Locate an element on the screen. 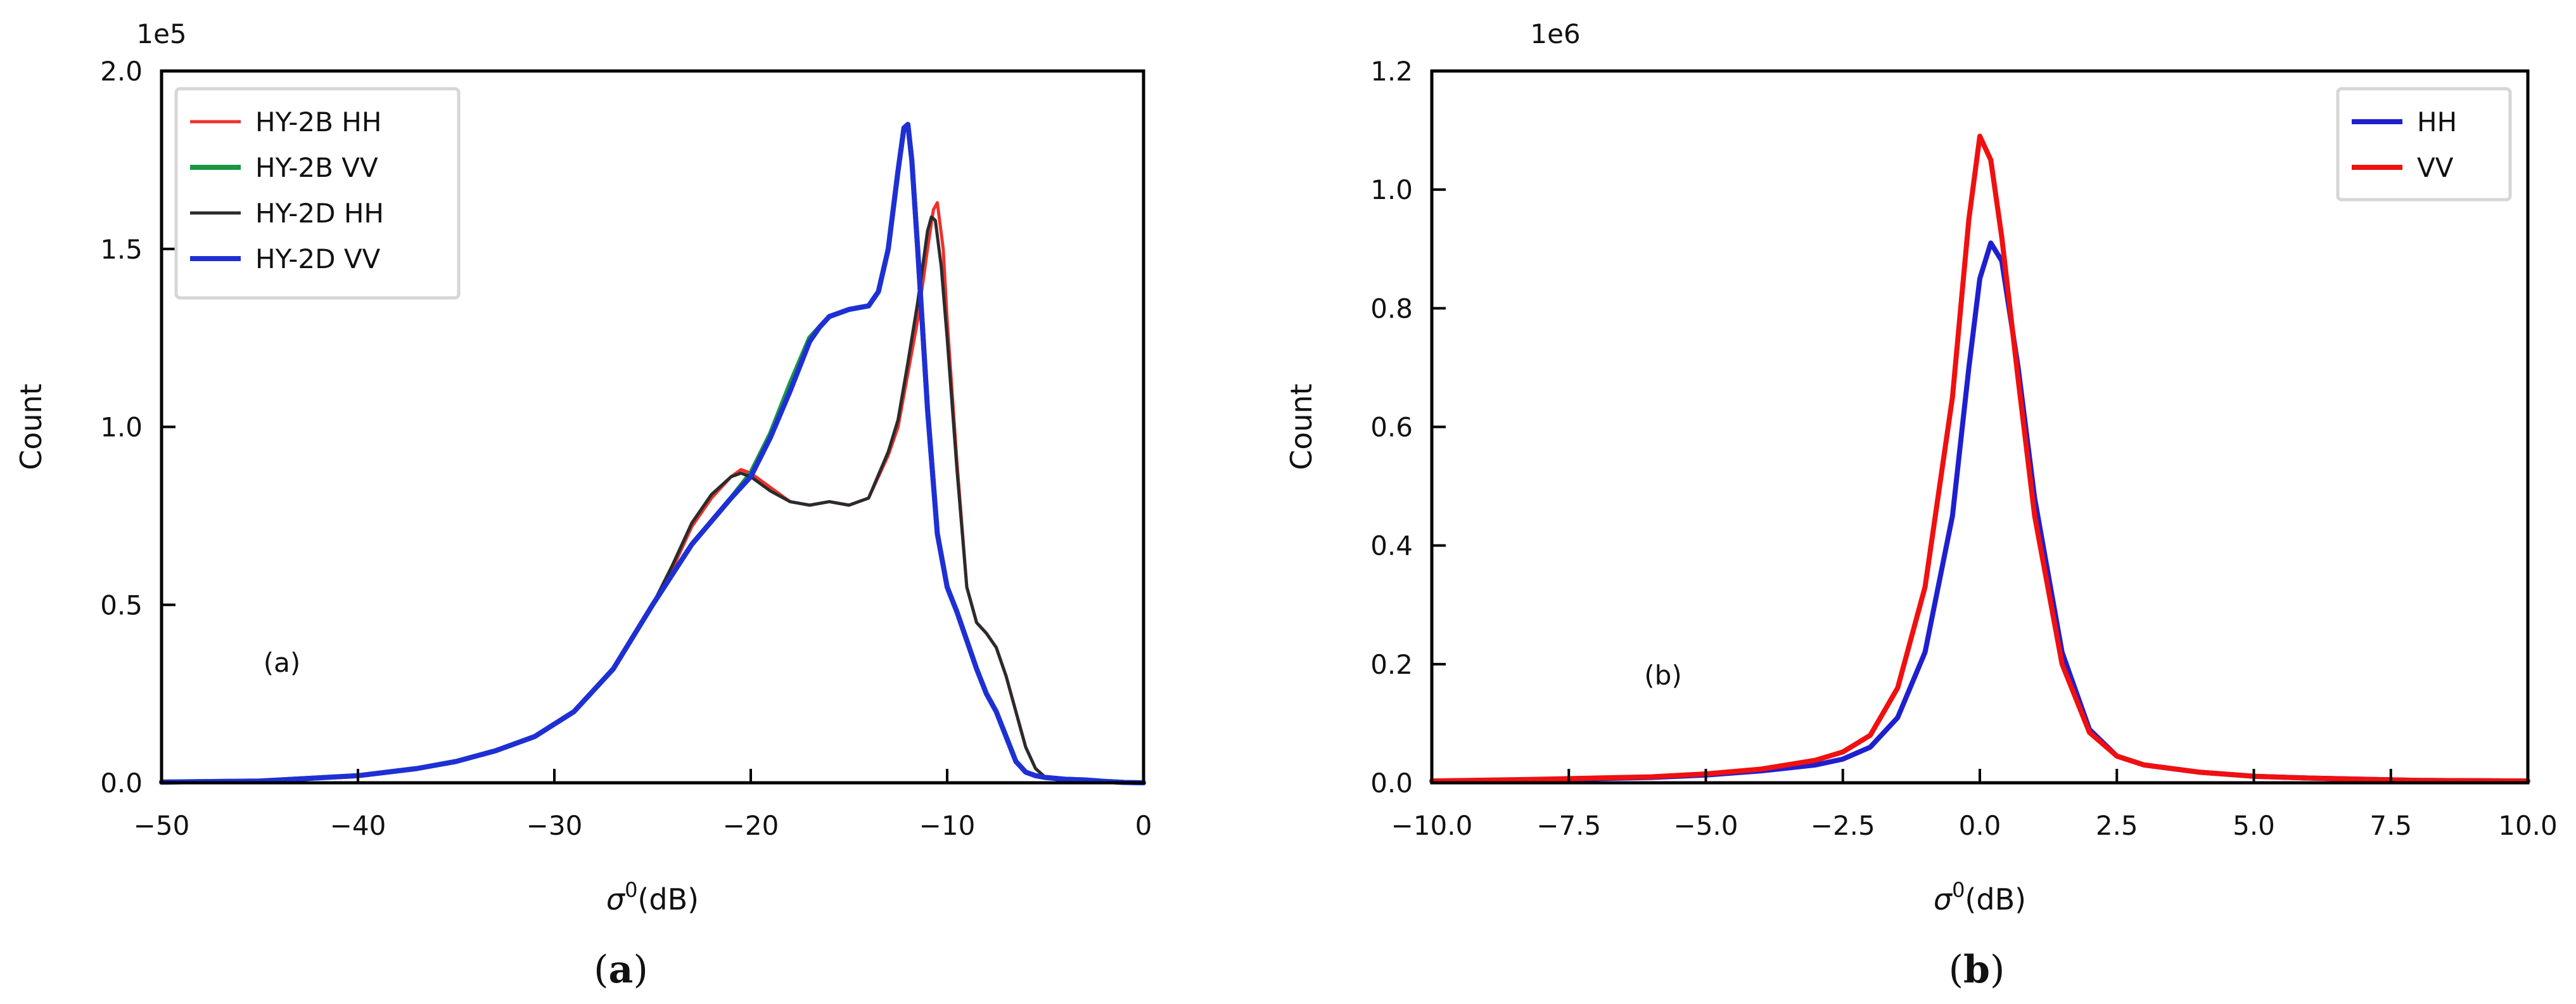 Image resolution: width=2576 pixels, height=1004 pixels. y-tick-label: 2.0 is located at coordinates (121, 71).